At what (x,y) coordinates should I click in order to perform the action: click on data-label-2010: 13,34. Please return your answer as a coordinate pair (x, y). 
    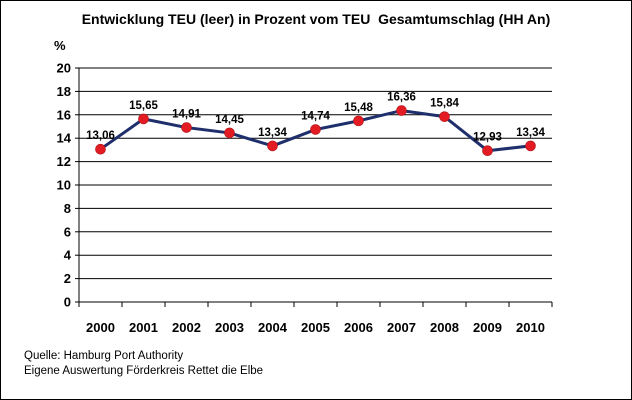
    Looking at the image, I should click on (530, 133).